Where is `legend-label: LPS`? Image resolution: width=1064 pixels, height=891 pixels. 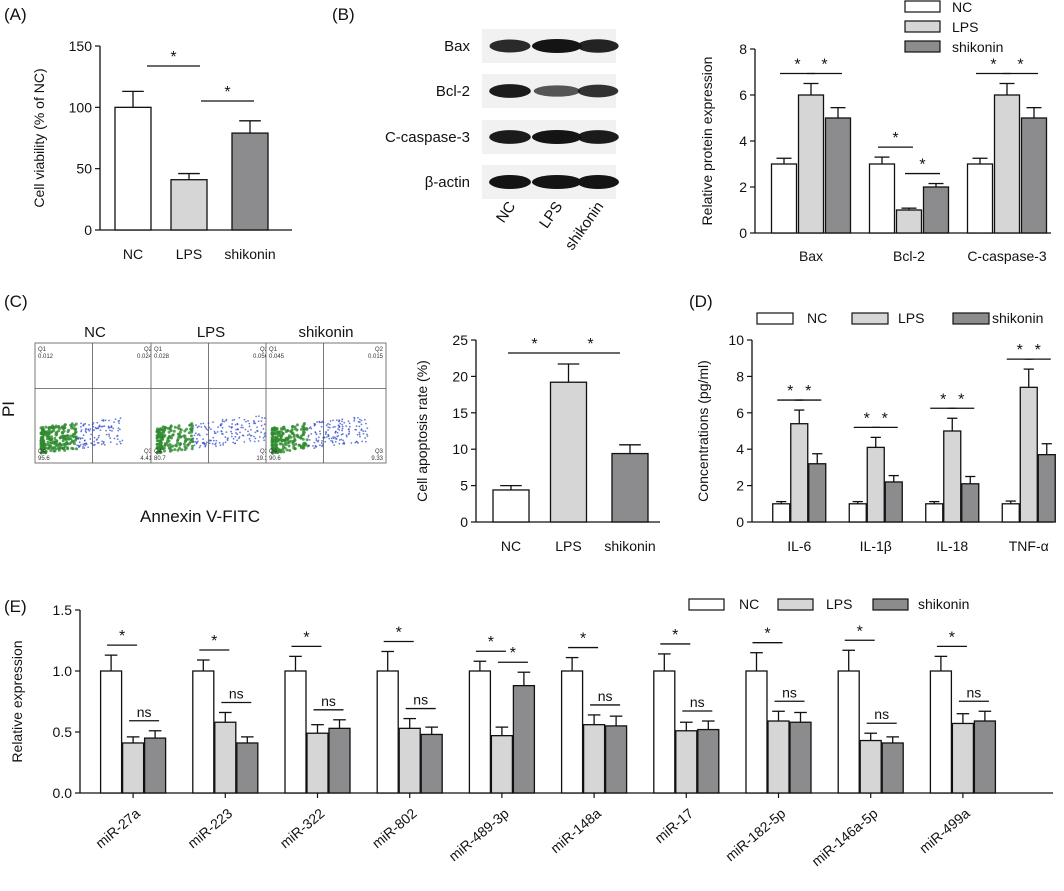
legend-label: LPS is located at coordinates (839, 604).